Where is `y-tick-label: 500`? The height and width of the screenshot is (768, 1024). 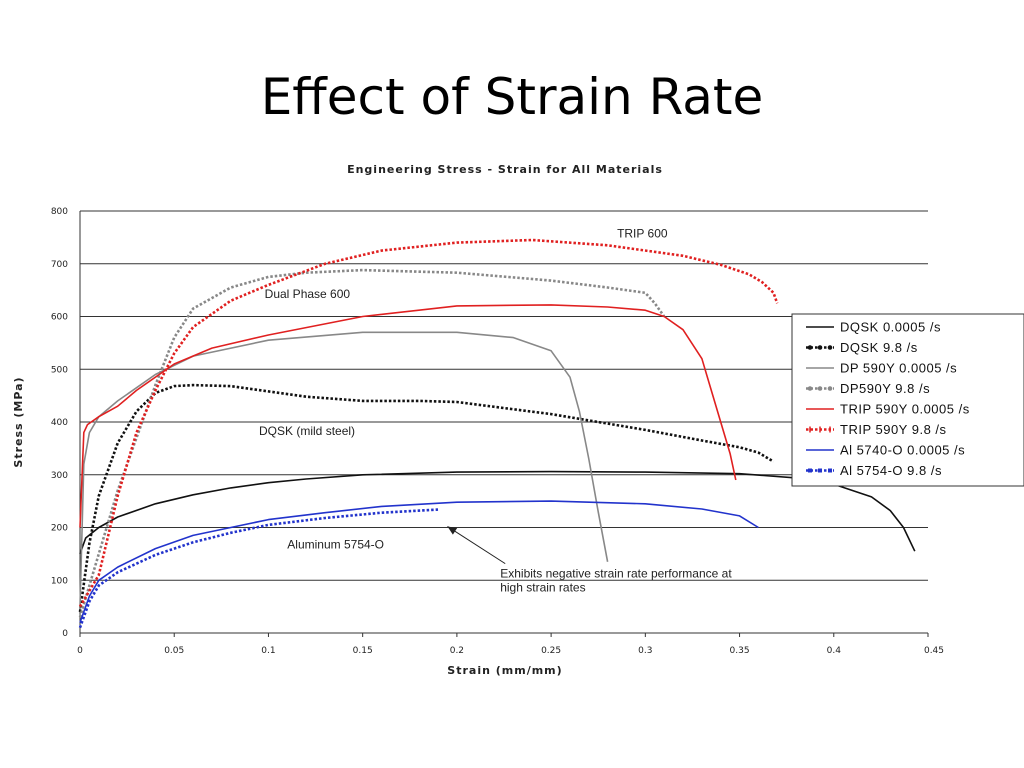
y-tick-label: 500 is located at coordinates (59, 370).